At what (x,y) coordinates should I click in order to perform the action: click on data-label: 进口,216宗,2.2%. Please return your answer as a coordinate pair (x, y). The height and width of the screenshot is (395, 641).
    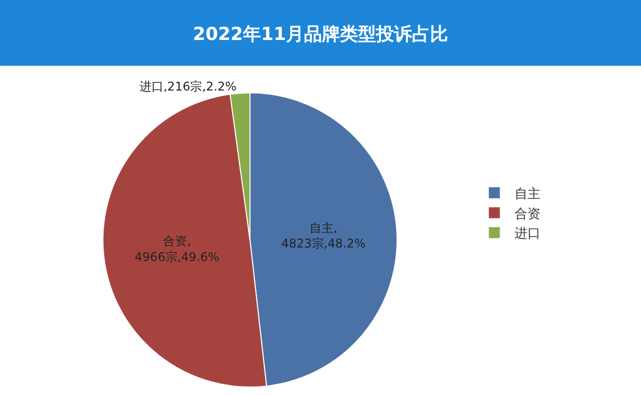
    Looking at the image, I should click on (188, 86).